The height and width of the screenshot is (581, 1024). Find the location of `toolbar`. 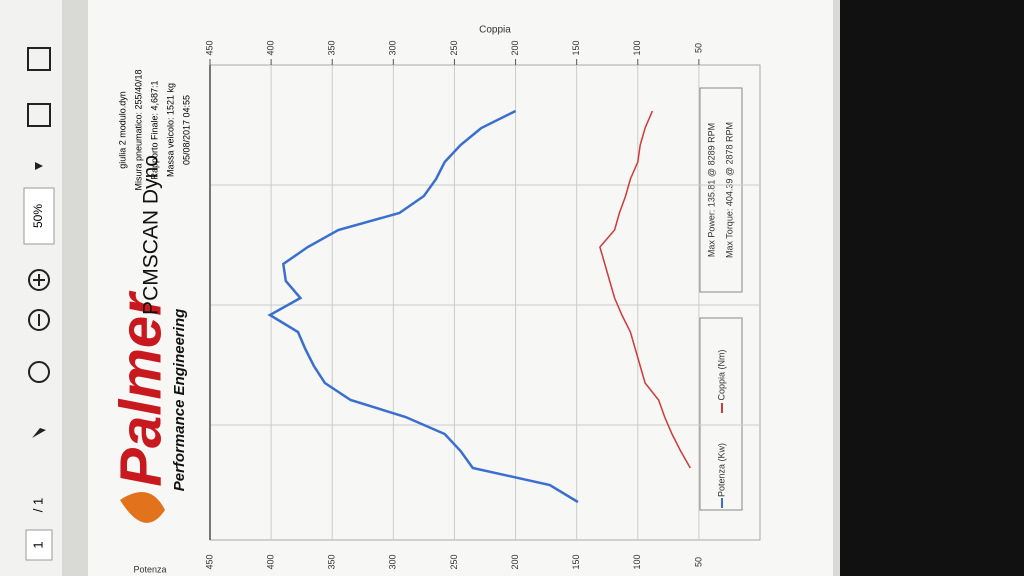

toolbar is located at coordinates (31, 288).